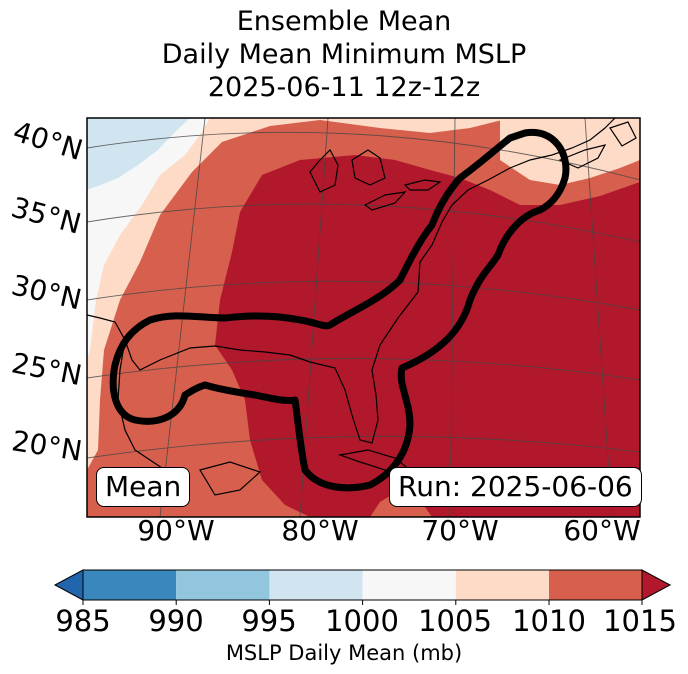 This screenshot has height=674, width=688. I want to click on colorbar, so click(362, 587).